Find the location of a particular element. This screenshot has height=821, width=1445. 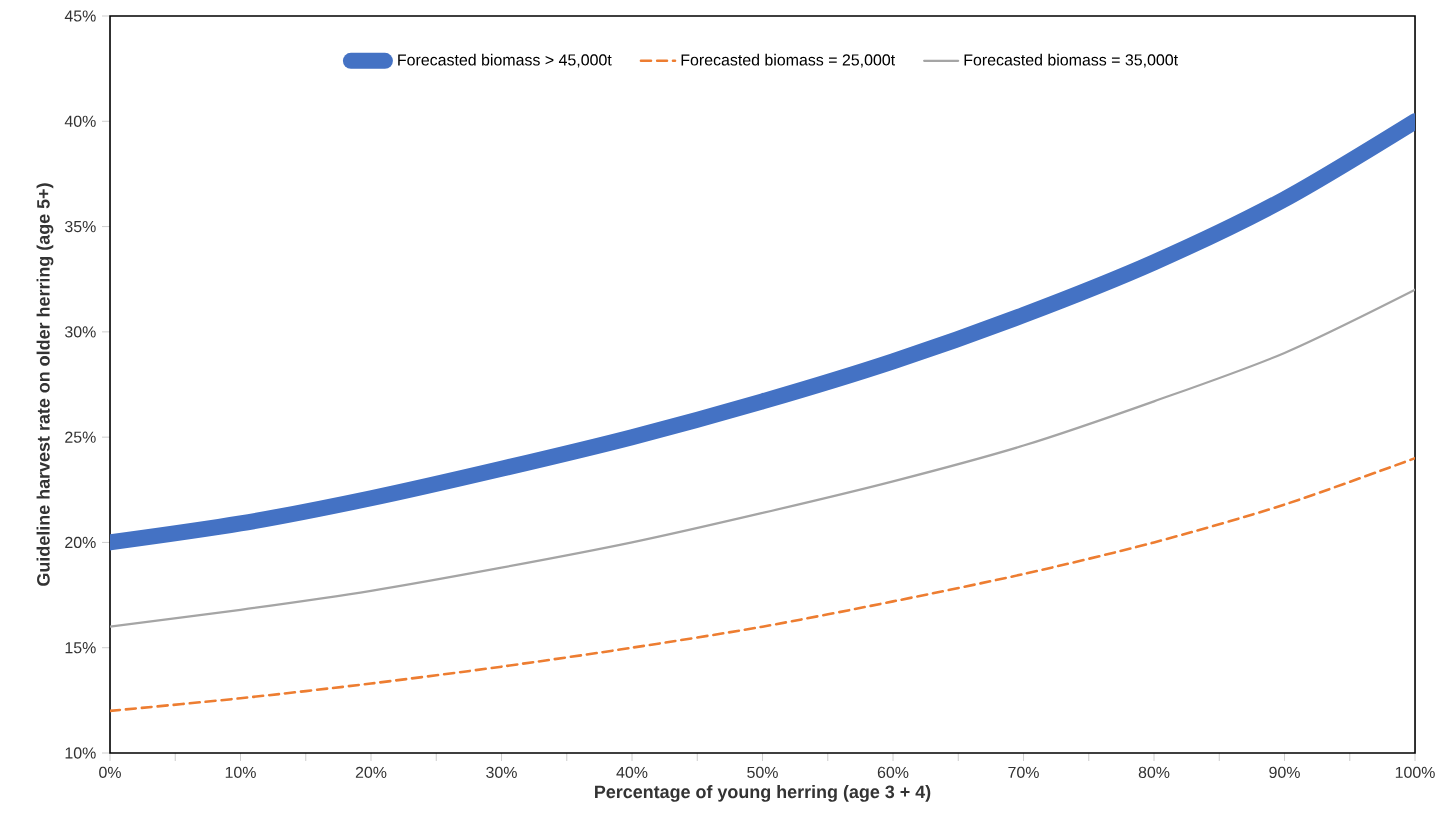

x-tick-label: 20% is located at coordinates (371, 772).